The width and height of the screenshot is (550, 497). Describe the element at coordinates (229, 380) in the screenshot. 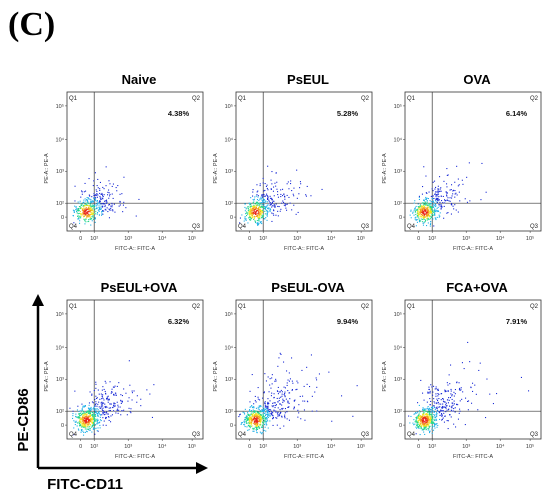

I see `y-tick-label: 10³` at that location.